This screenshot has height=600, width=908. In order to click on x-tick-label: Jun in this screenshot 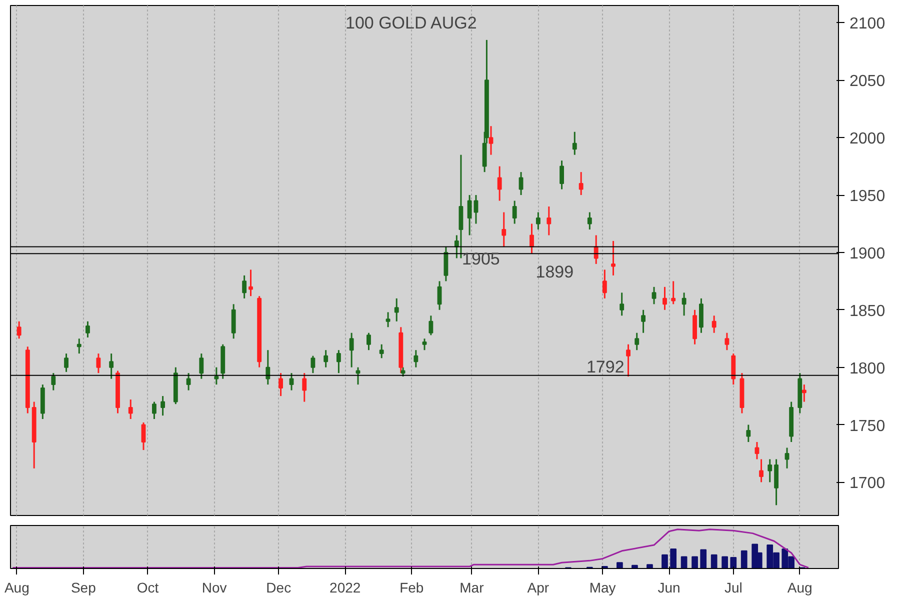, I will do `click(669, 588)`.